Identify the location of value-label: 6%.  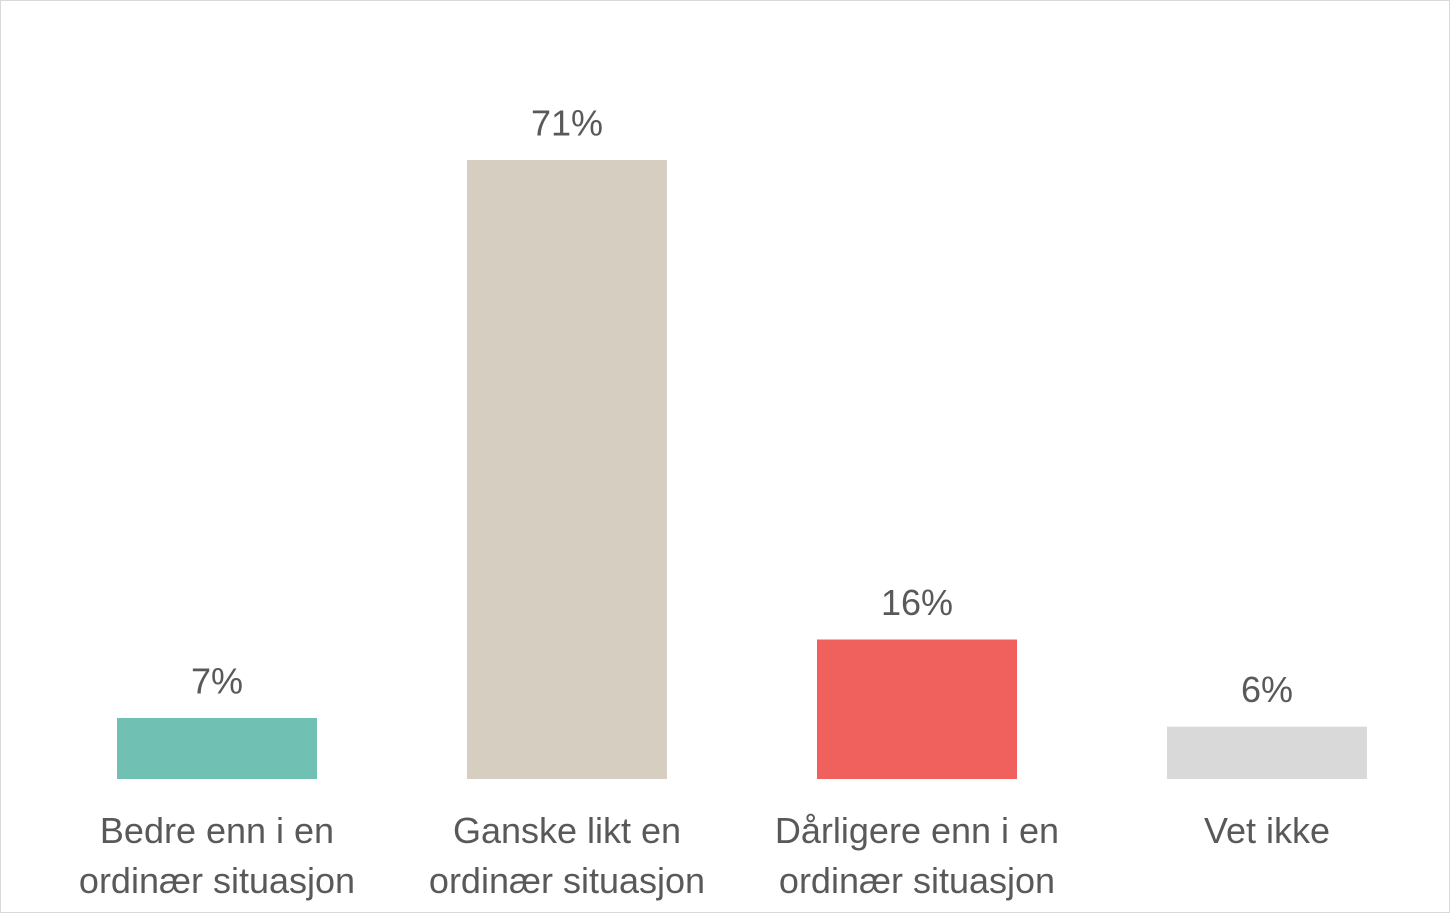
(1267, 689).